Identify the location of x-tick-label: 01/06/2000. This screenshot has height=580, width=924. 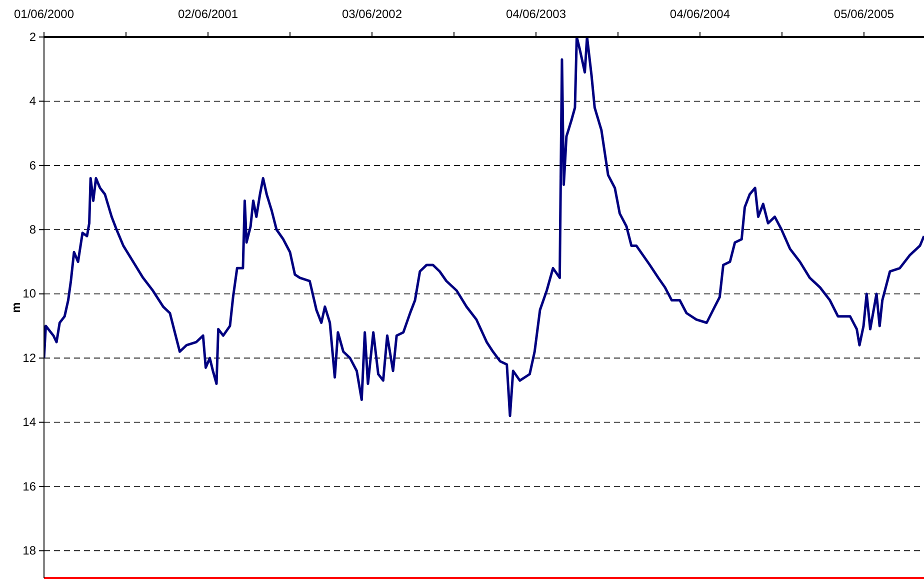
(44, 14).